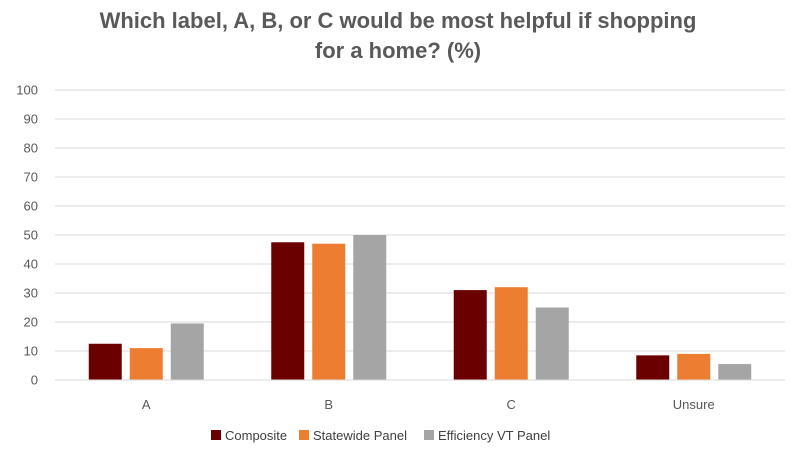 This screenshot has width=796, height=451. Describe the element at coordinates (31, 148) in the screenshot. I see `y-tick-label: 80` at that location.